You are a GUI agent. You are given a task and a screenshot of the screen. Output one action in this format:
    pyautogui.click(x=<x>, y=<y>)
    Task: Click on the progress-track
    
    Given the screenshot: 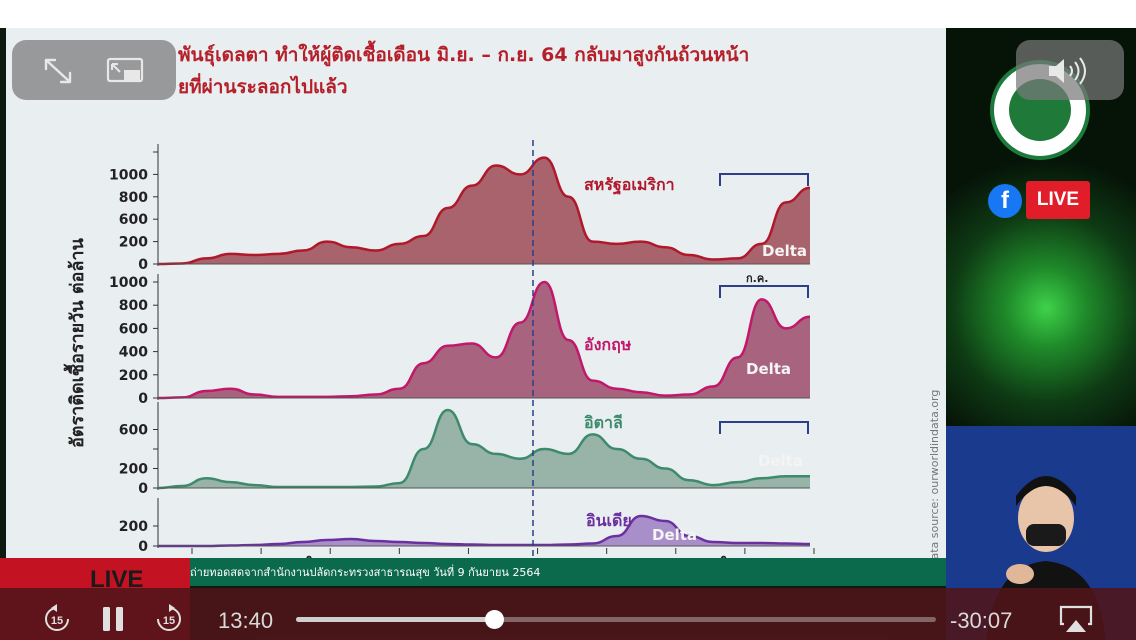 What is the action you would take?
    pyautogui.click(x=616, y=619)
    